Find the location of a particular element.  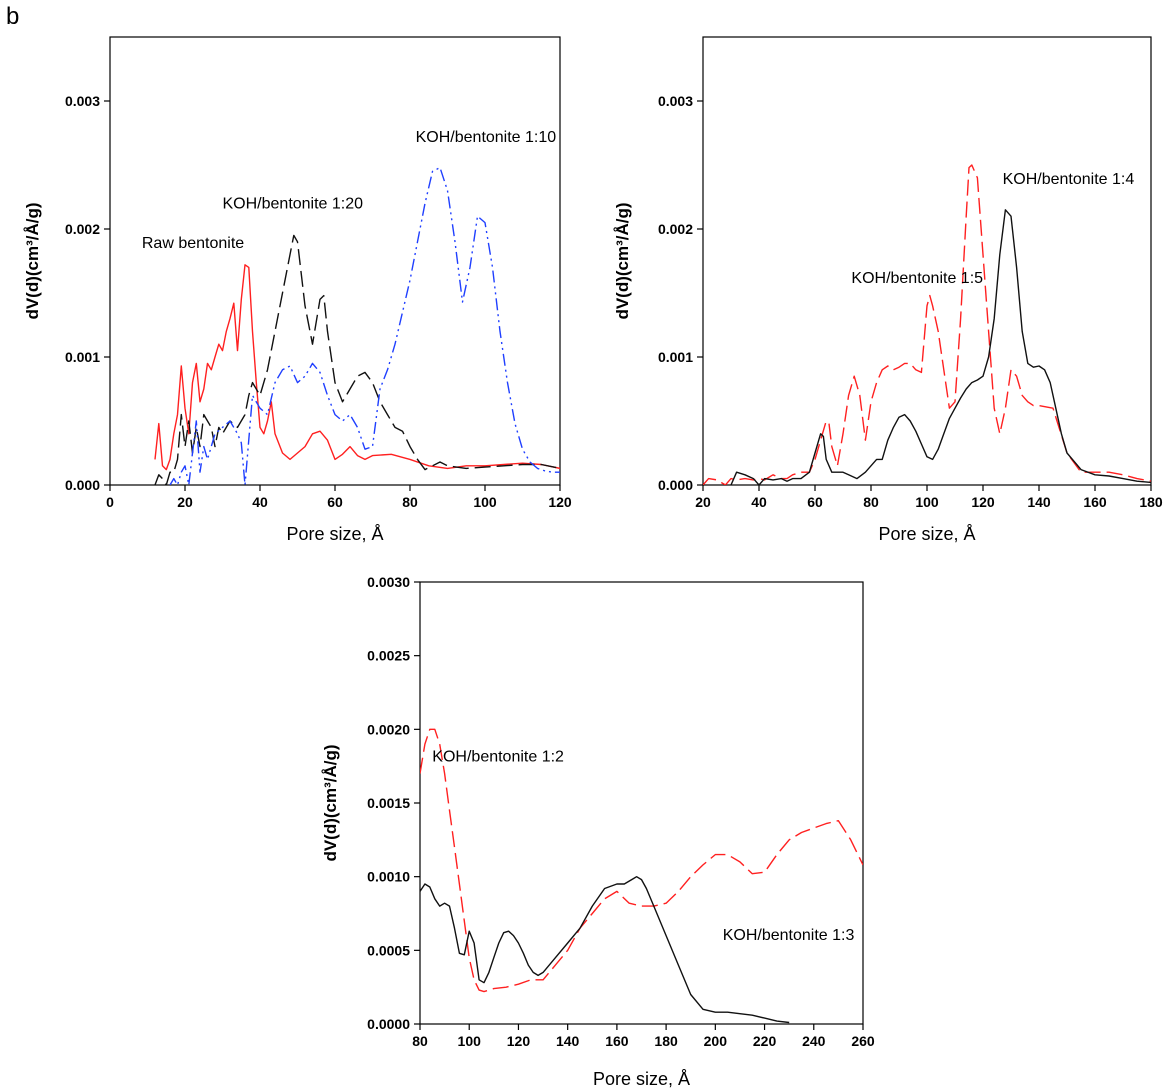

series-label-koh-bentonite-1-4: KOH/bentonite 1:4 is located at coordinates (1069, 179).